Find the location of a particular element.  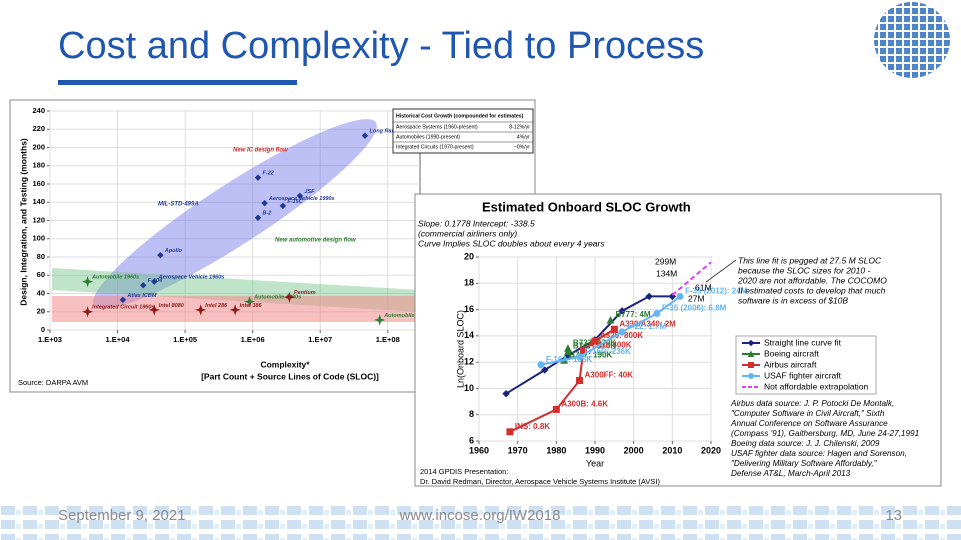

table-cell: 8-12%/yr is located at coordinates (519, 127).